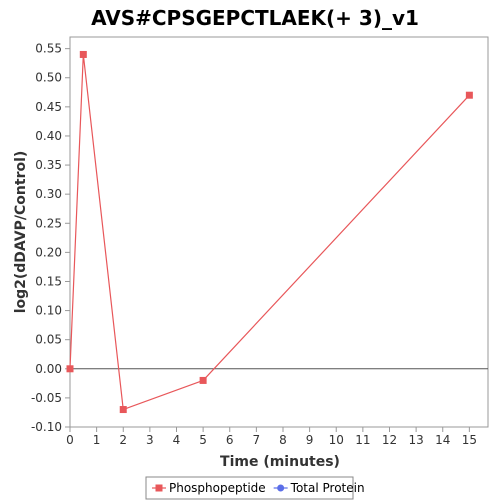  What do you see at coordinates (469, 440) in the screenshot?
I see `x-tick-label: 15` at bounding box center [469, 440].